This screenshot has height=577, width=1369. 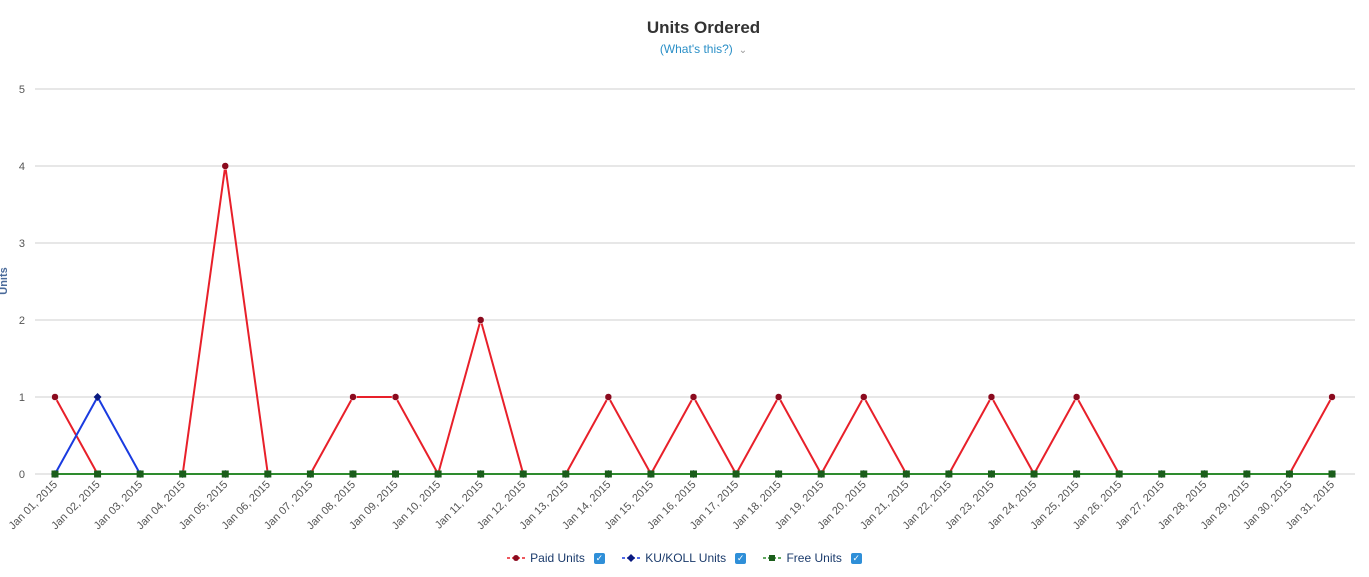 I want to click on ku-koll-units-legend-symbol, so click(x=631, y=558).